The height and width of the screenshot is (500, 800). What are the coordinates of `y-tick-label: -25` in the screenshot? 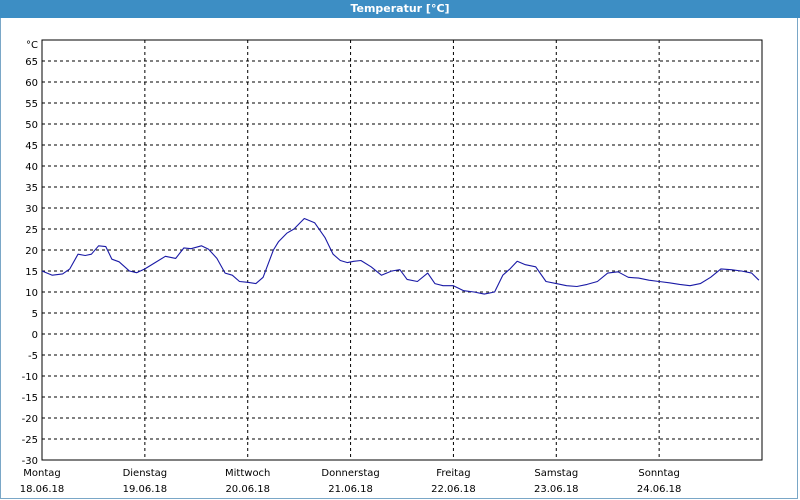 It's located at (30, 440).